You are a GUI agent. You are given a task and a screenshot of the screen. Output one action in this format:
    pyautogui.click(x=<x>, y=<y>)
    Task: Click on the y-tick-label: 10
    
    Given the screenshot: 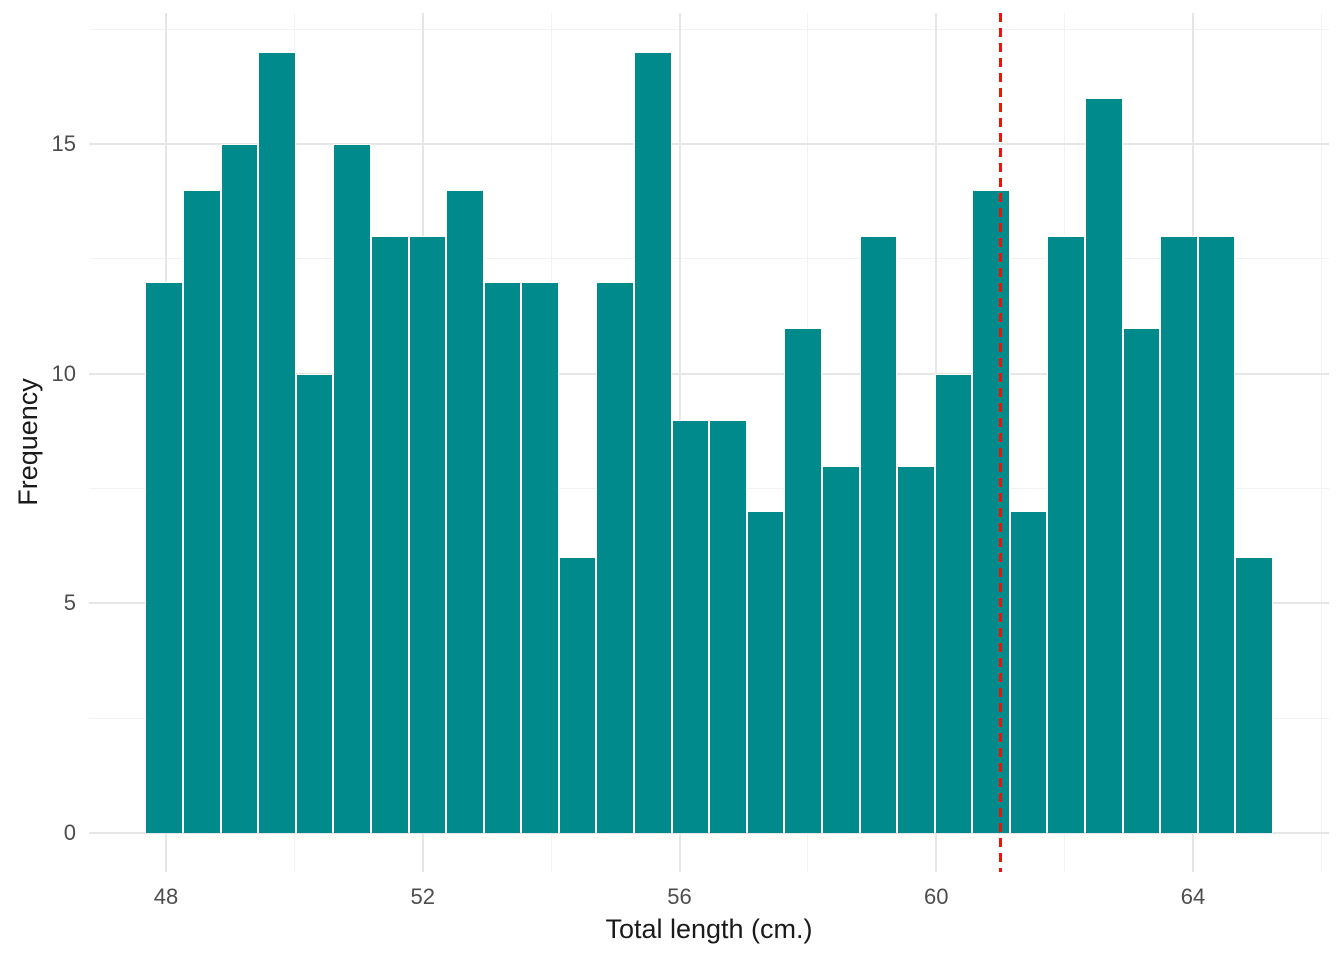 What is the action you would take?
    pyautogui.click(x=63, y=373)
    